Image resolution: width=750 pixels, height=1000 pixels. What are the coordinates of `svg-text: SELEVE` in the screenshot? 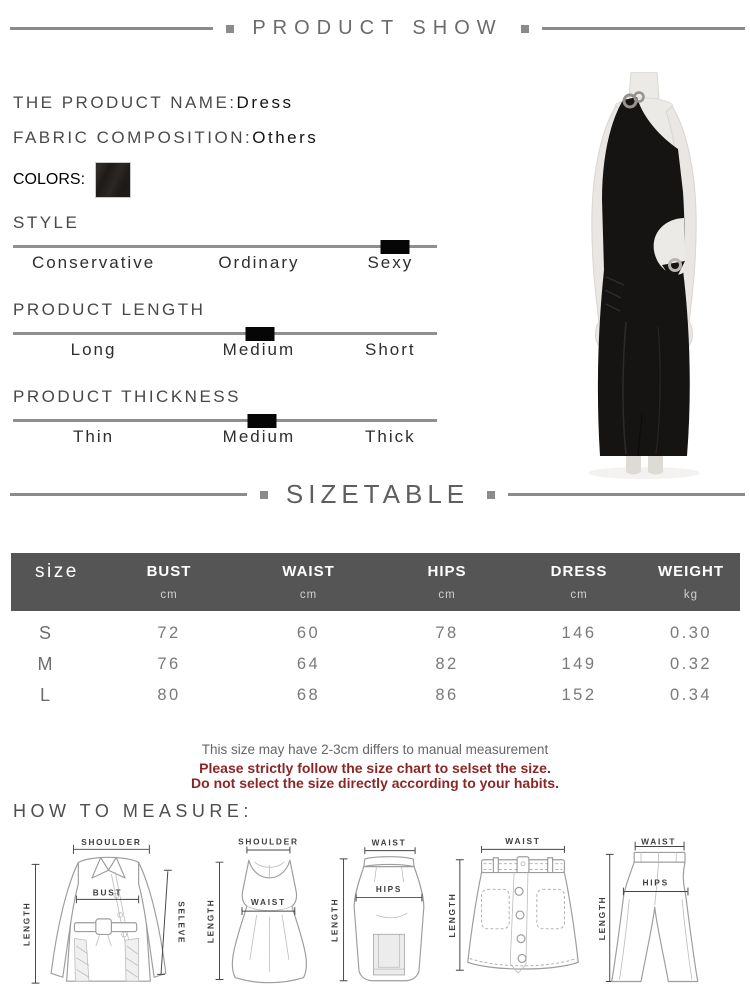 It's located at (181, 922).